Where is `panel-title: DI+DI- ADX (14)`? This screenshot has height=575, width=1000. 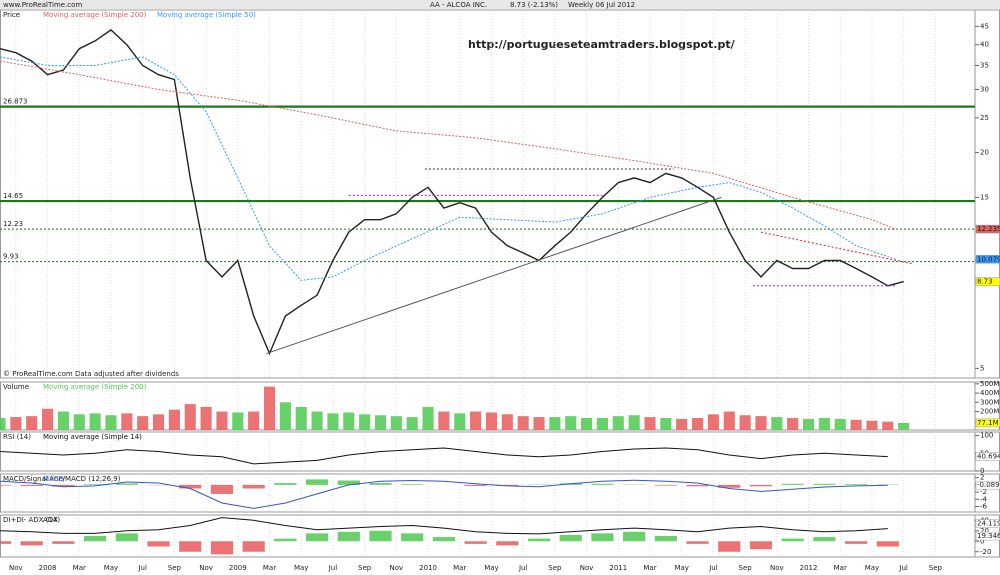 panel-title: DI+DI- ADX (14) is located at coordinates (31, 520).